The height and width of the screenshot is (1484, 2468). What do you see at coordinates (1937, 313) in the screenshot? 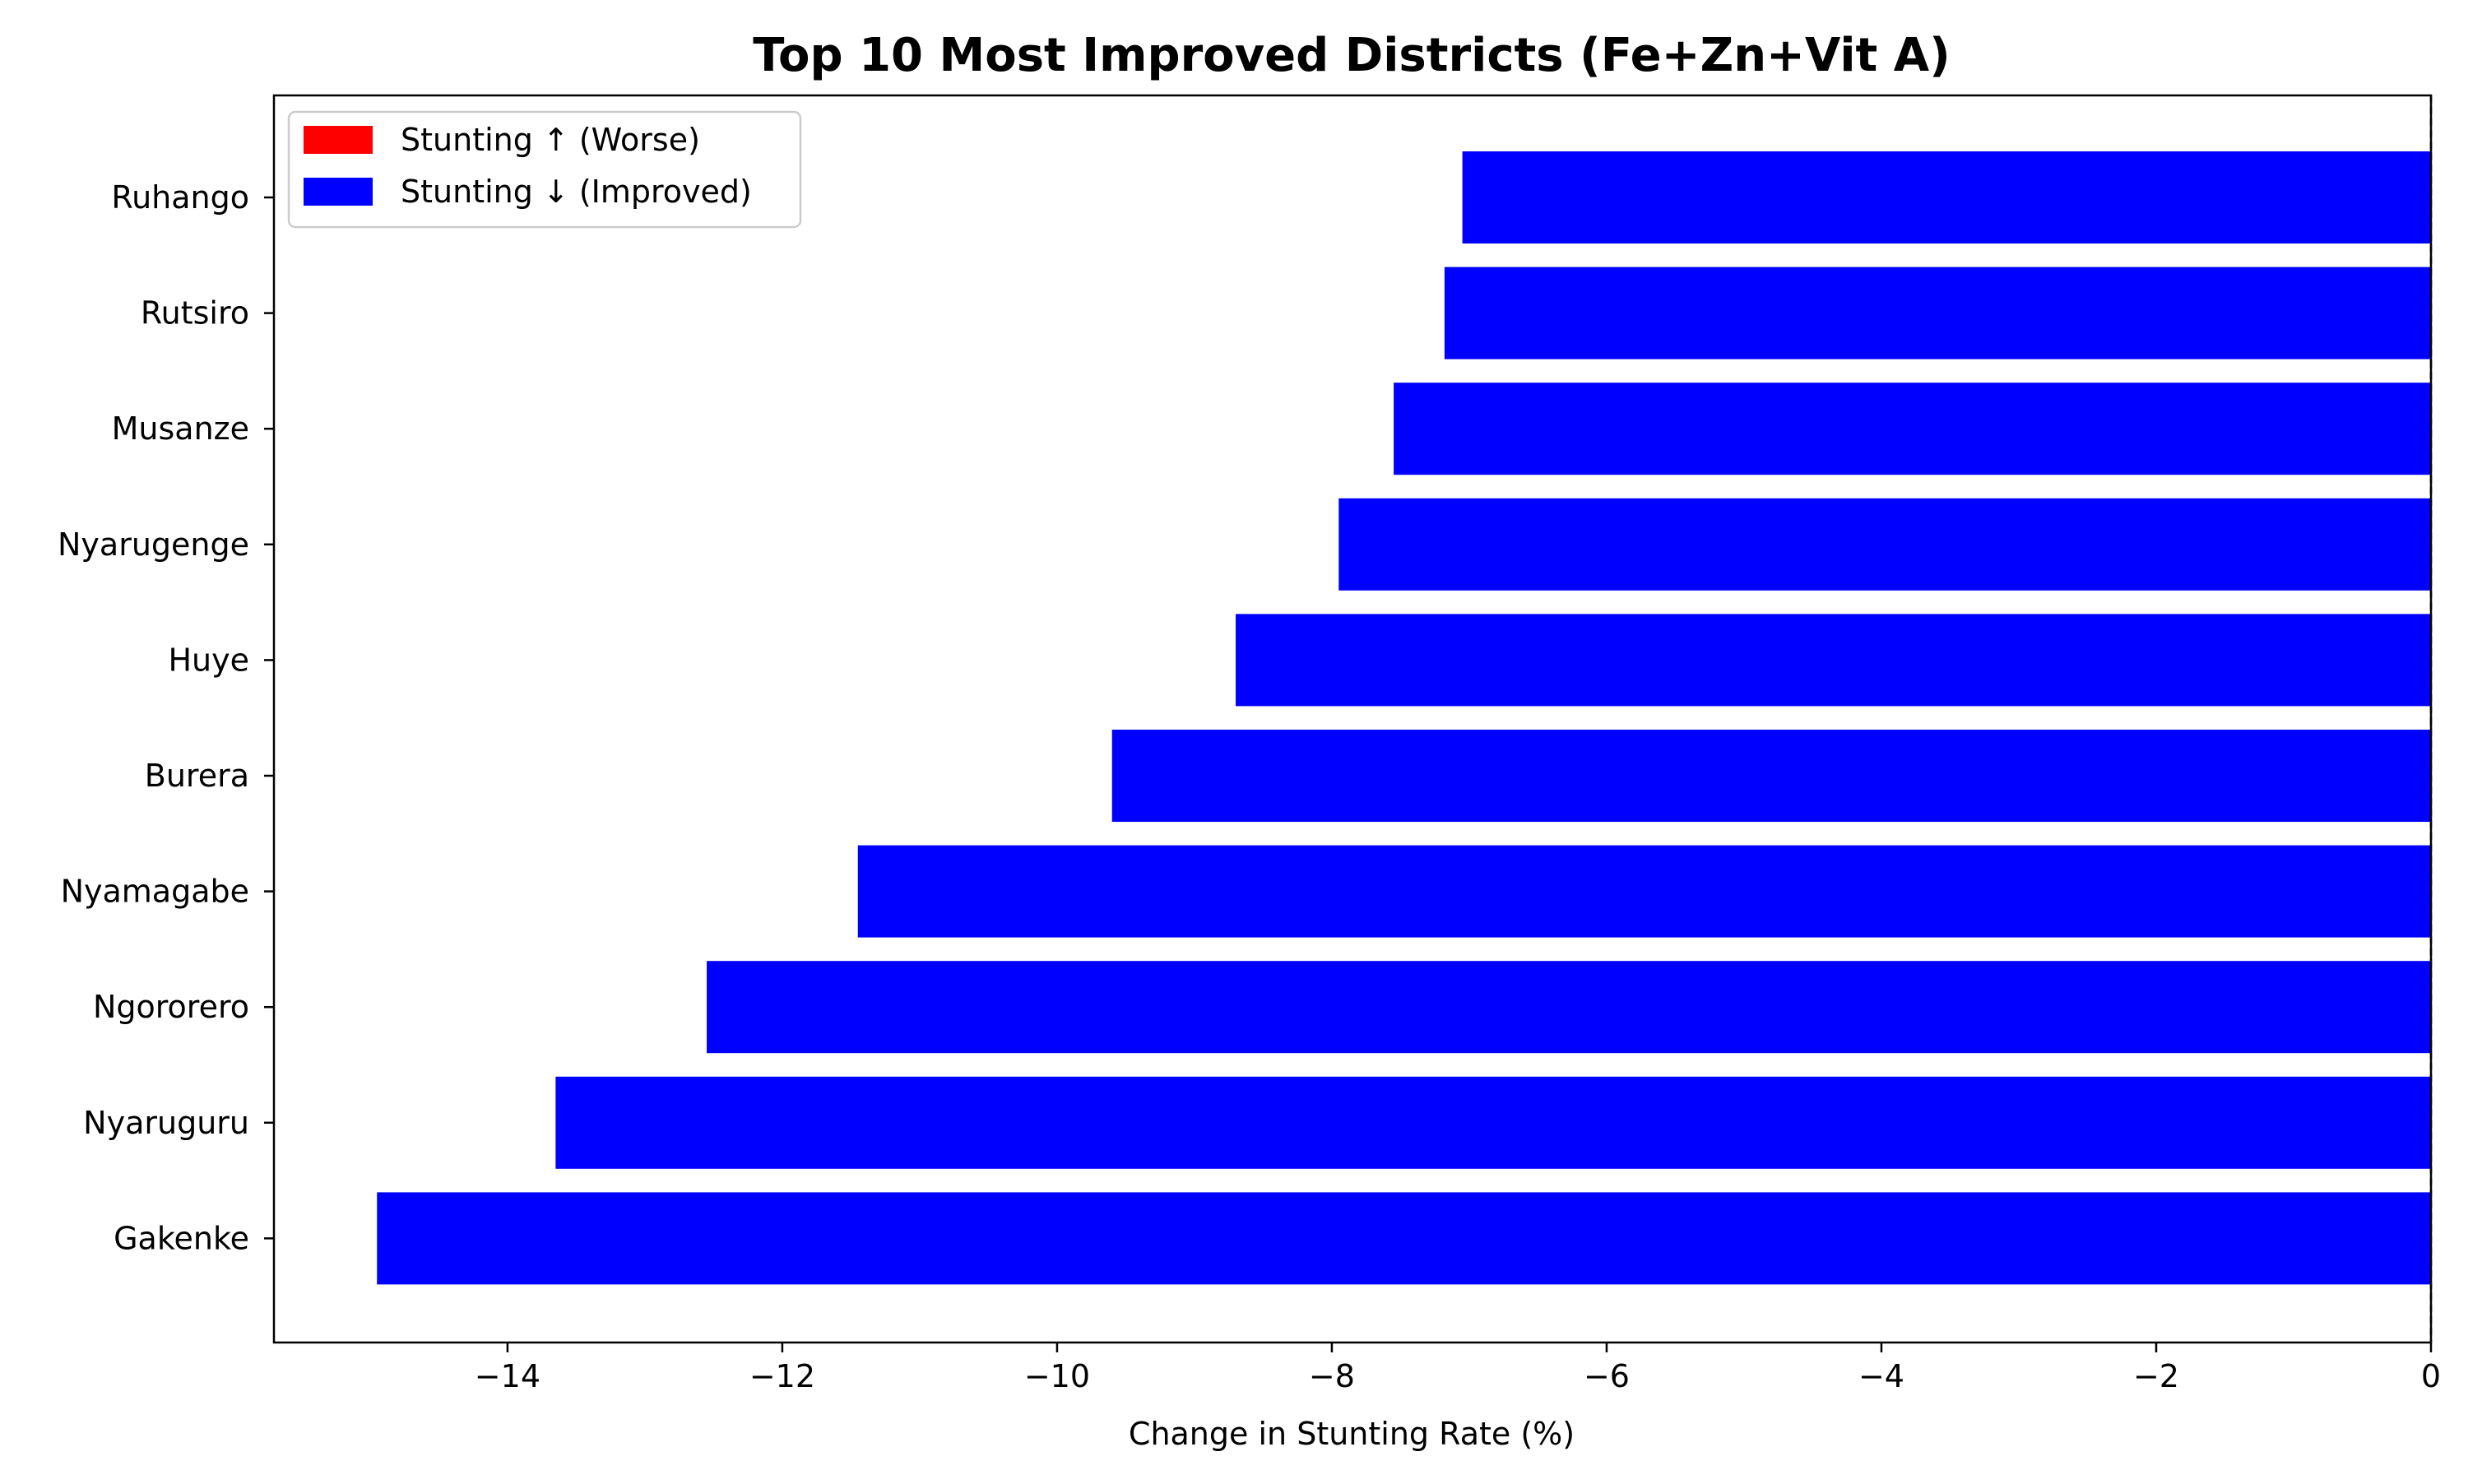
I see `bar-rutsiro` at bounding box center [1937, 313].